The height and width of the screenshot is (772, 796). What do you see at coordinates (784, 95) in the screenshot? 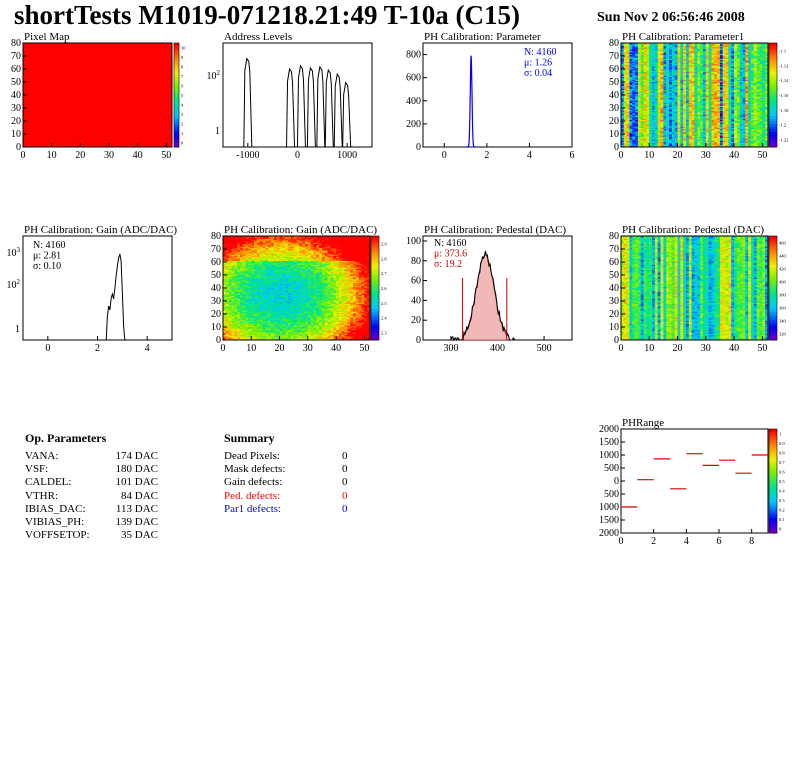
I see `ph-param1-colorbar-label: -1.16` at bounding box center [784, 95].